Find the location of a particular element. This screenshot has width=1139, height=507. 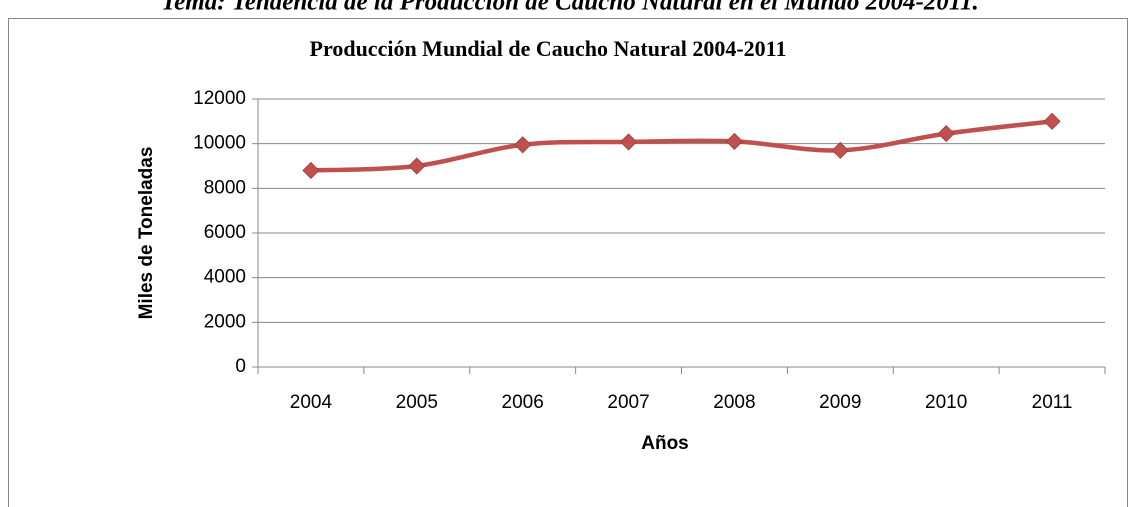

y-tick-label: 2000 is located at coordinates (225, 321).